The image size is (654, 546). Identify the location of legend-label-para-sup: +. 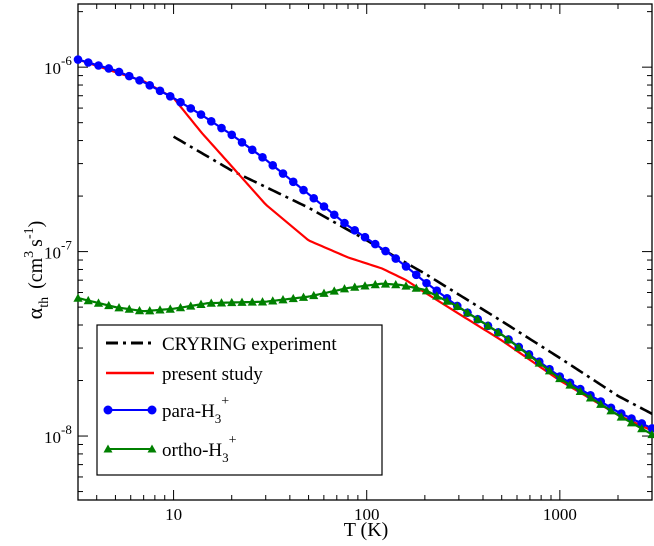
(225, 401).